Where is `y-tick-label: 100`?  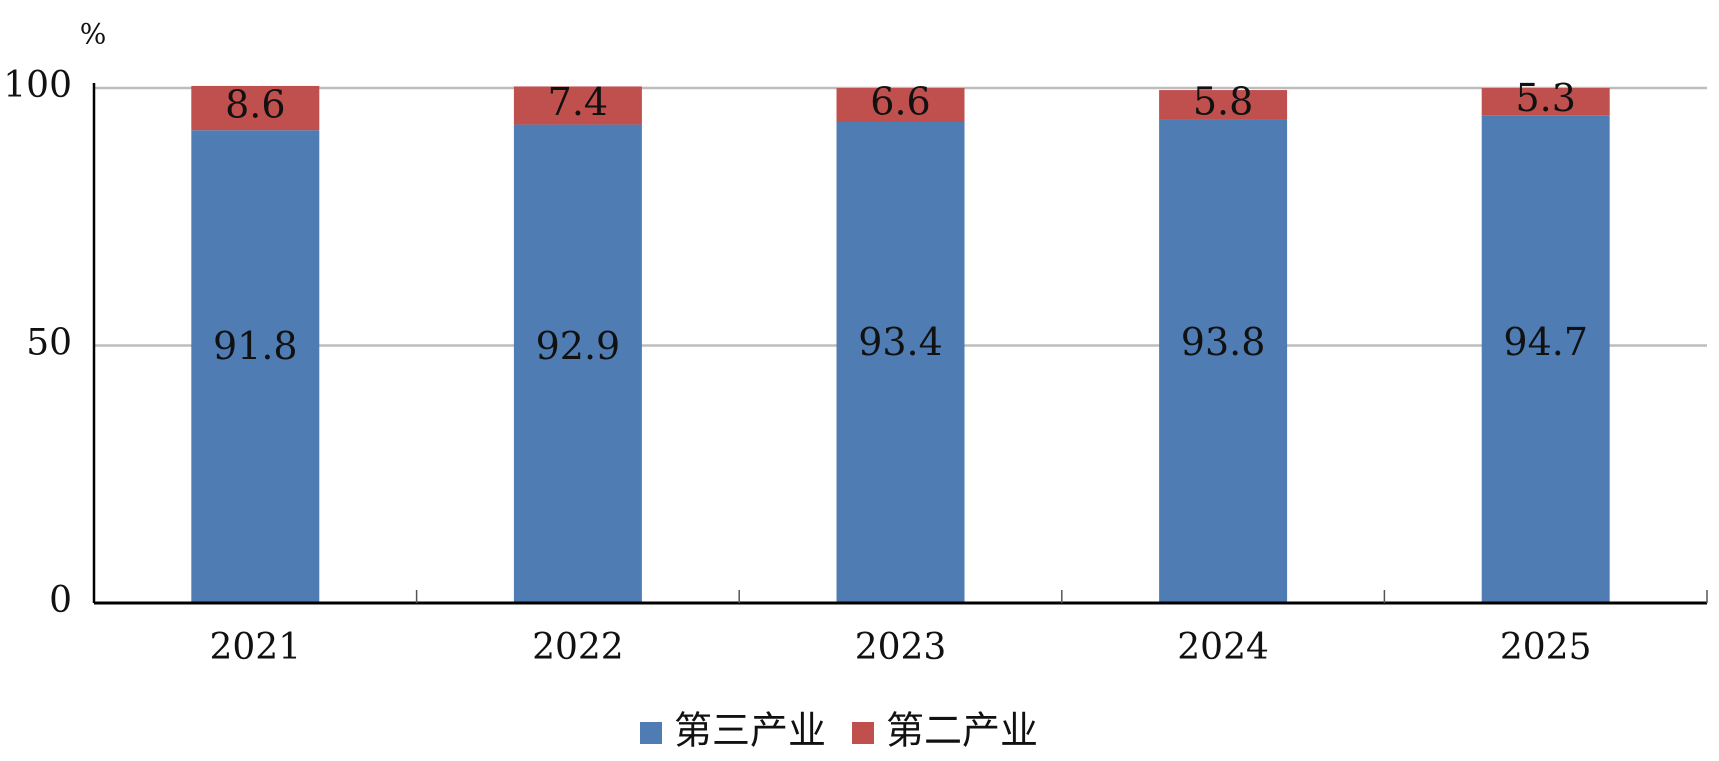 y-tick-label: 100 is located at coordinates (37, 85).